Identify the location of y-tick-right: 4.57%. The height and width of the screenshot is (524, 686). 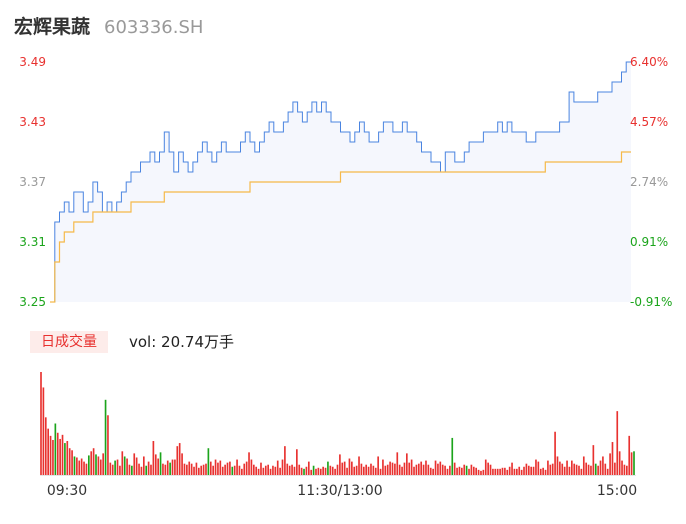
(649, 122).